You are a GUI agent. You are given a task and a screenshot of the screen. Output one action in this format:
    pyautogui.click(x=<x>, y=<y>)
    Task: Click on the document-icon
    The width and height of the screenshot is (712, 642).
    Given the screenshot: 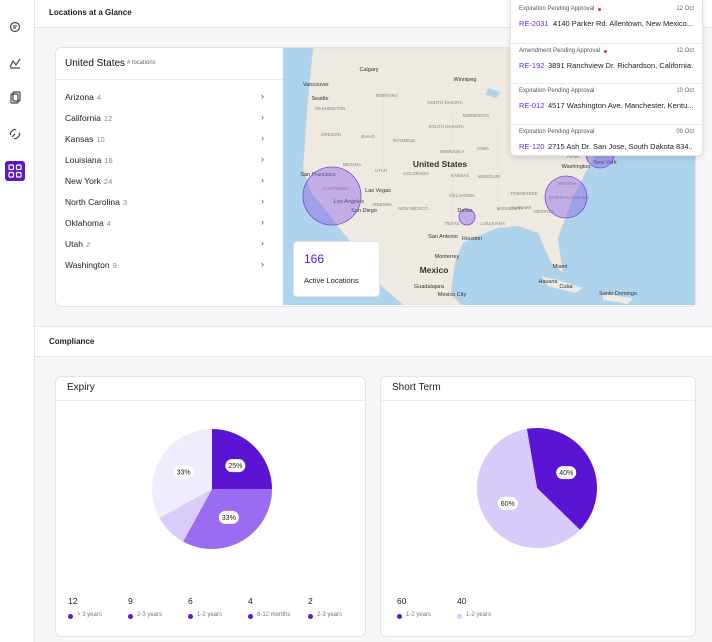 What is the action you would take?
    pyautogui.click(x=15, y=97)
    